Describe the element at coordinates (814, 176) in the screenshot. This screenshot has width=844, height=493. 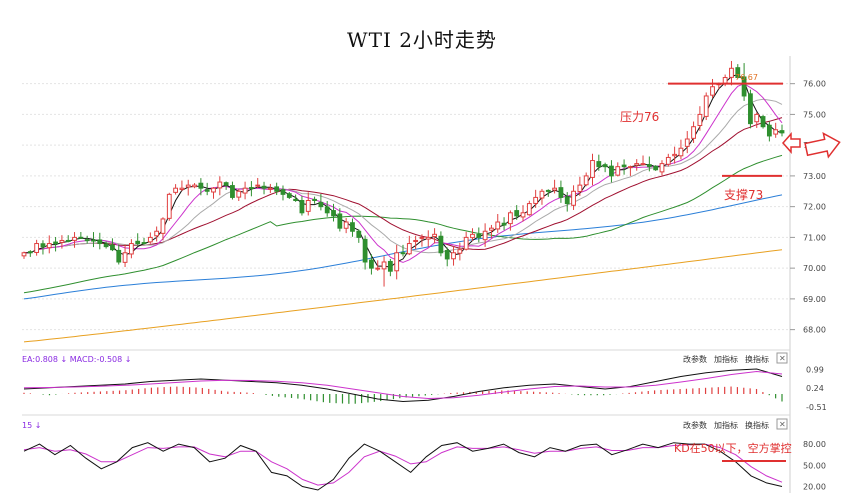
I see `price-tick-label: 73.00` at that location.